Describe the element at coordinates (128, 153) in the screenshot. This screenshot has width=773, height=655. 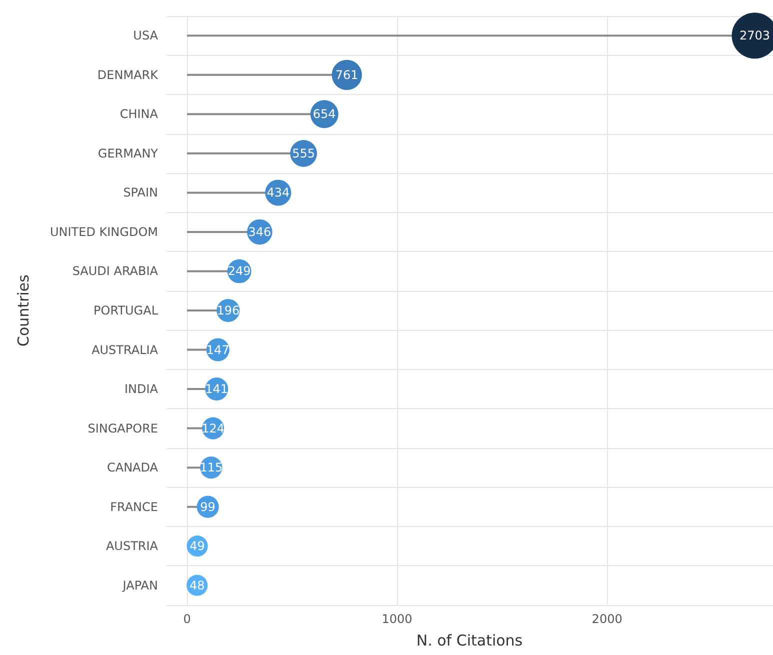
I see `y-tick-label: GERMANY` at that location.